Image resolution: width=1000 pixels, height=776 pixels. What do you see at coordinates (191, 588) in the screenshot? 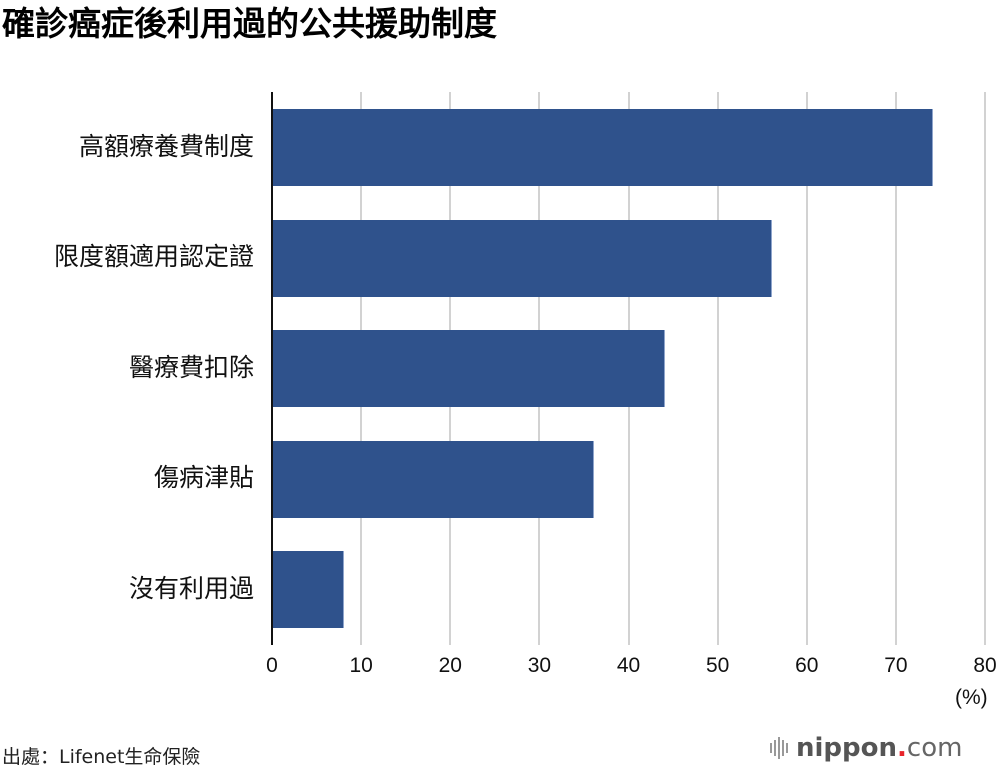
I see `category-label: 沒有利用過` at bounding box center [191, 588].